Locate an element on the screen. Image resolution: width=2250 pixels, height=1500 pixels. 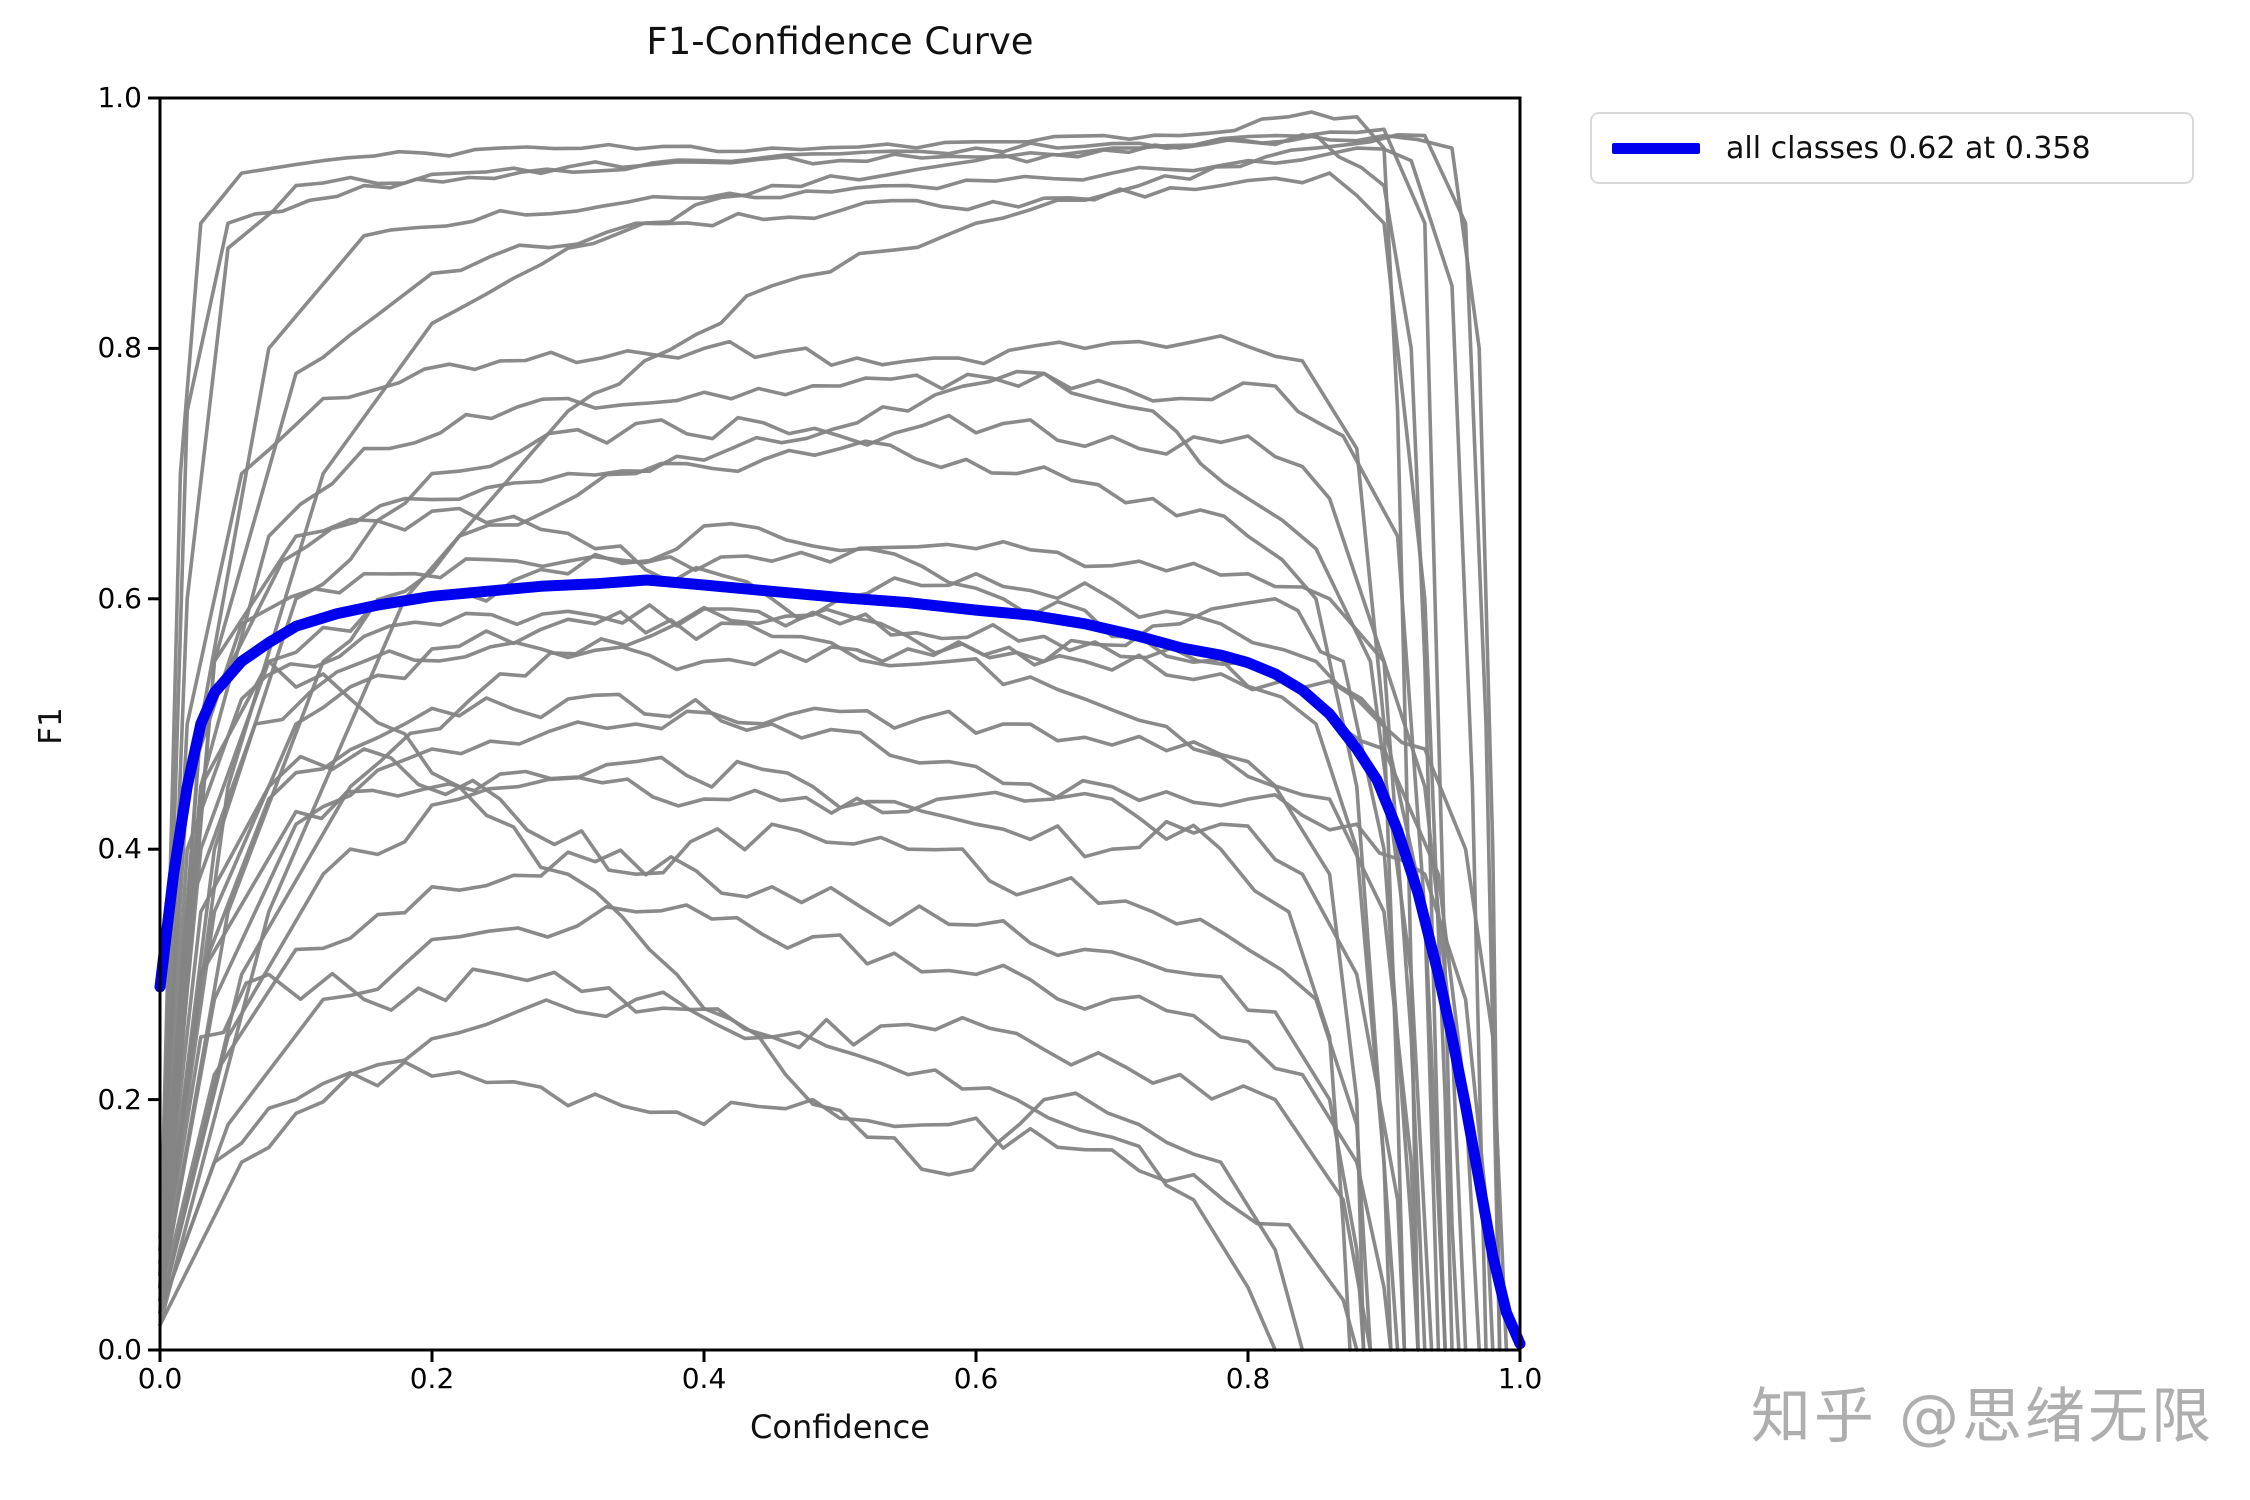
legend: all classes 0.62 at 0.358 is located at coordinates (1892, 148).